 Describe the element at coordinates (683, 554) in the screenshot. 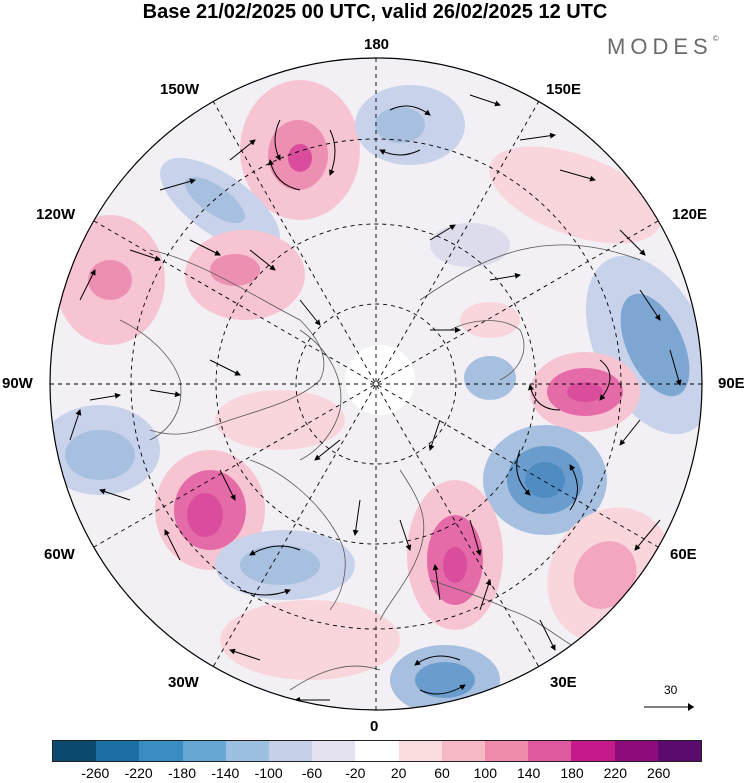

I see `lon-label-60e: 60E` at that location.